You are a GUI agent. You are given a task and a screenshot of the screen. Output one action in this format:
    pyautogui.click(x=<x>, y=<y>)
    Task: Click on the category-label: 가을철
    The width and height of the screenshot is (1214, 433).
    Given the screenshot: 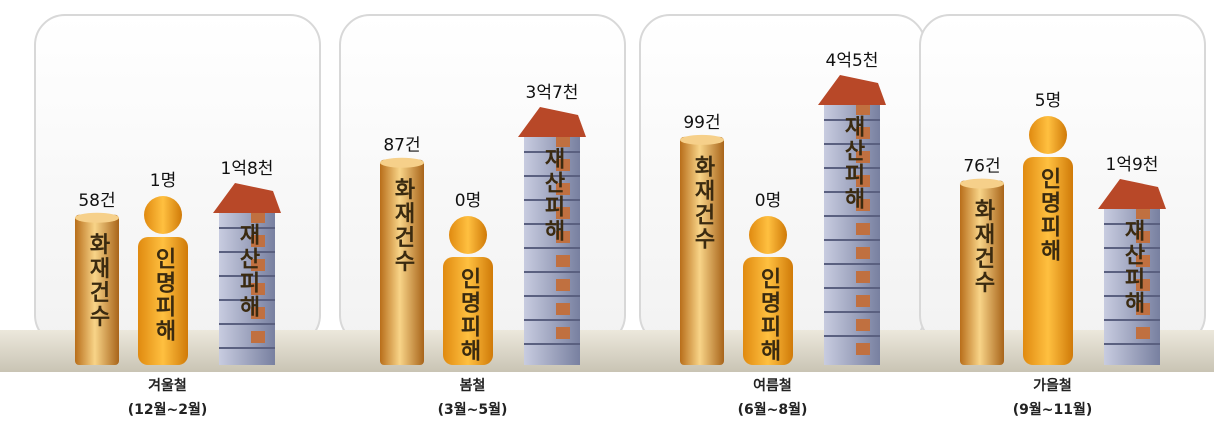 What is the action you would take?
    pyautogui.click(x=1052, y=386)
    